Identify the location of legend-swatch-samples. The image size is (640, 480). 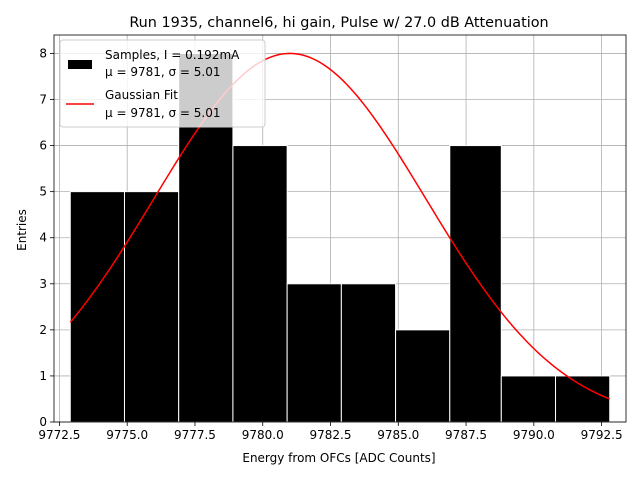
(80, 64).